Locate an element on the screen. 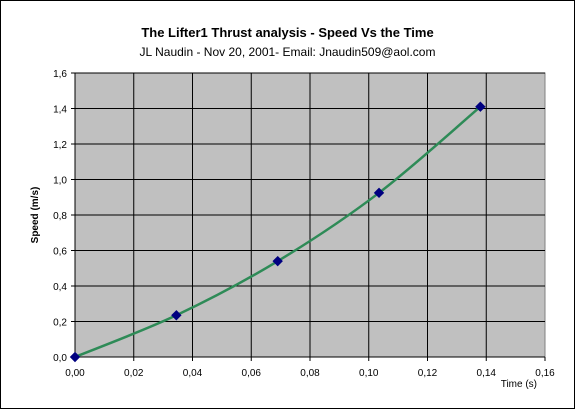 This screenshot has width=575, height=409. x-axis-label: Time (s) is located at coordinates (519, 384).